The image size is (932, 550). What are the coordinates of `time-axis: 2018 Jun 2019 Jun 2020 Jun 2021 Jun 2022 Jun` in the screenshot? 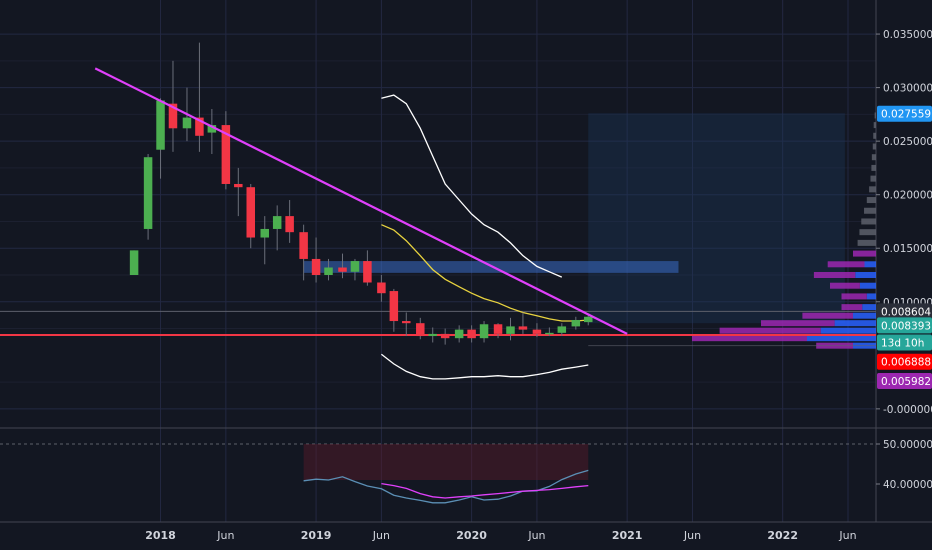 It's located at (500, 535).